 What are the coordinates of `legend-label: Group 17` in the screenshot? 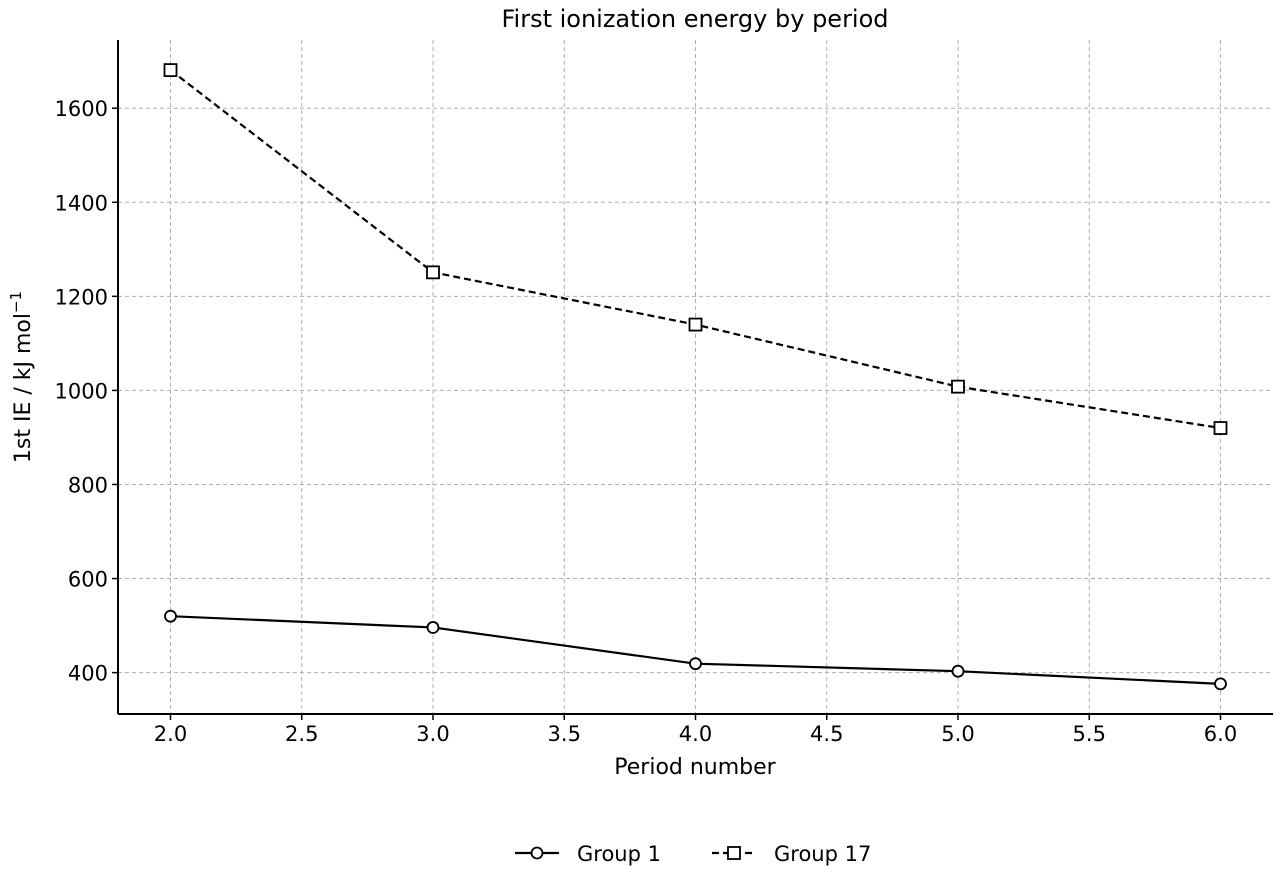 It's located at (822, 854).